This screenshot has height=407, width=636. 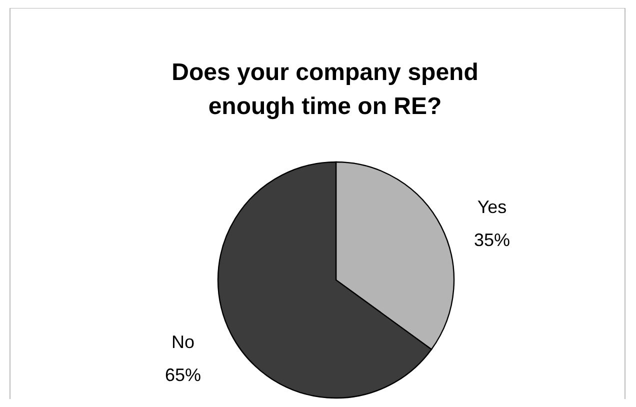 I want to click on data-label: 35%, so click(x=492, y=240).